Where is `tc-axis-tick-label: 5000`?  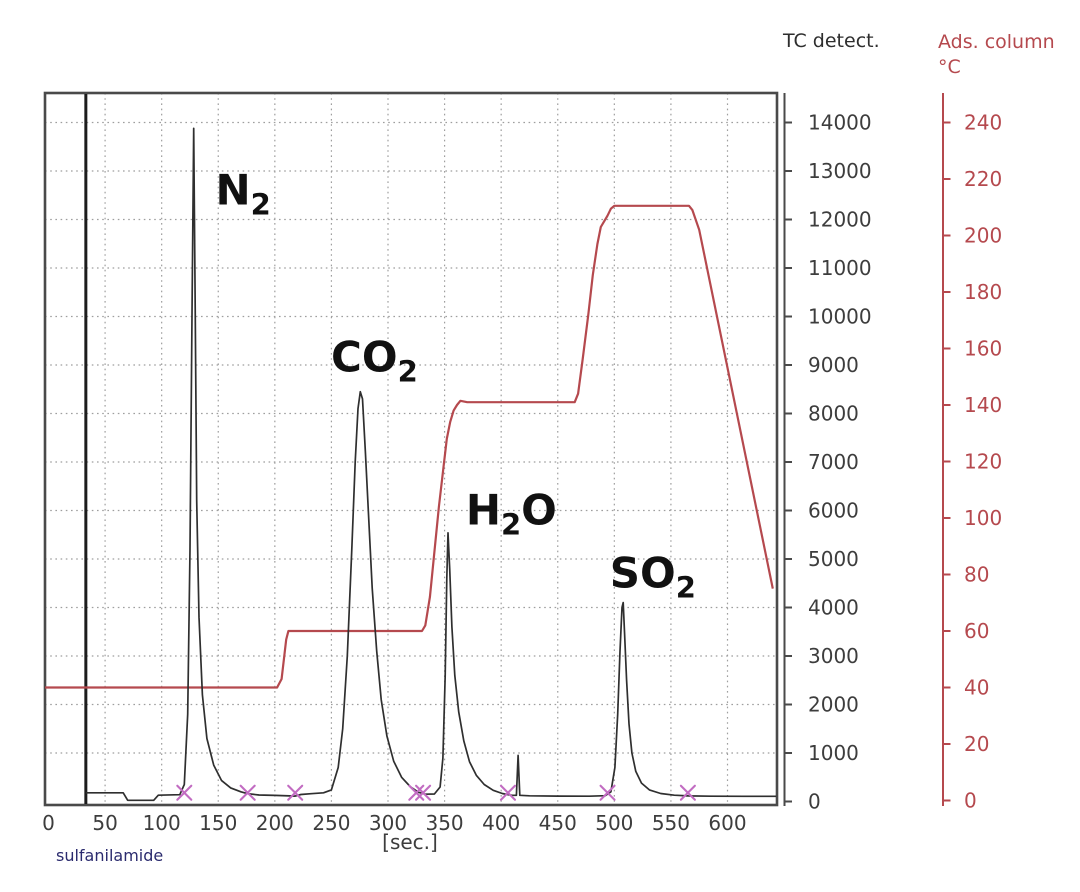 tc-axis-tick-label: 5000 is located at coordinates (833, 559).